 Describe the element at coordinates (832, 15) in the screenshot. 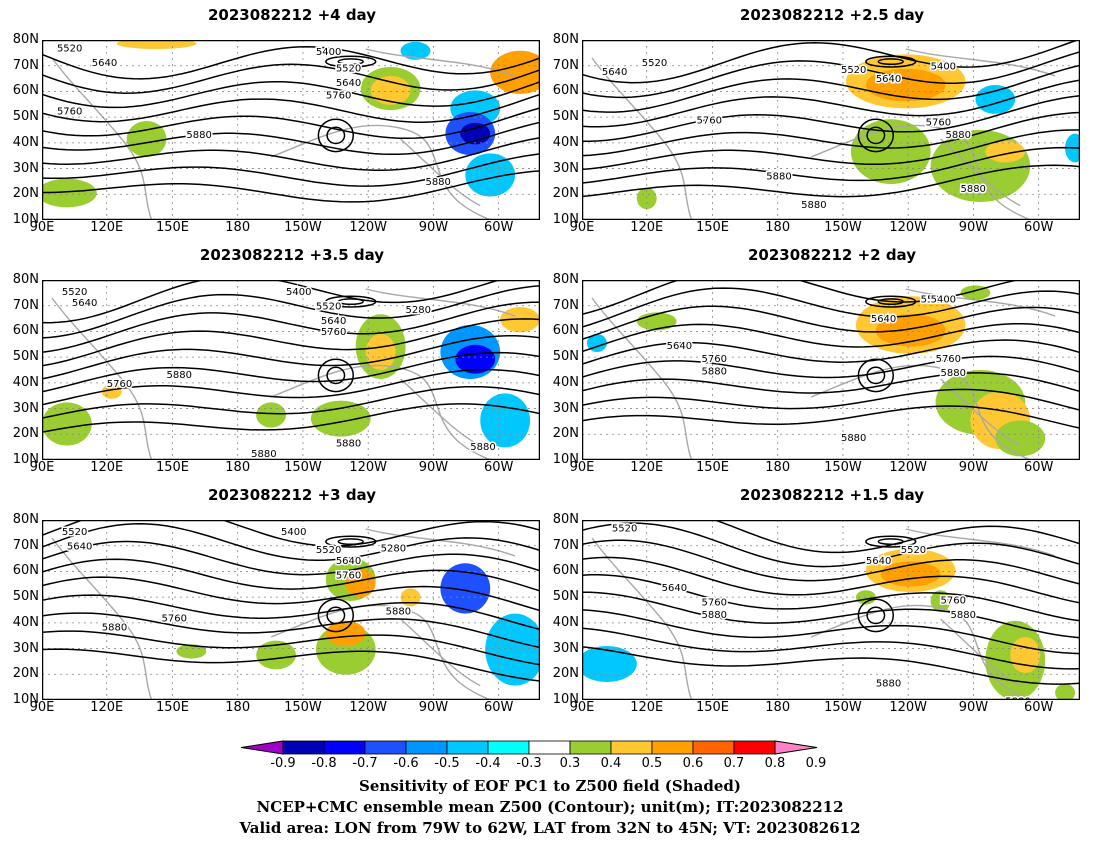

I see `panel-title: 2023082212 +2.5 day` at that location.